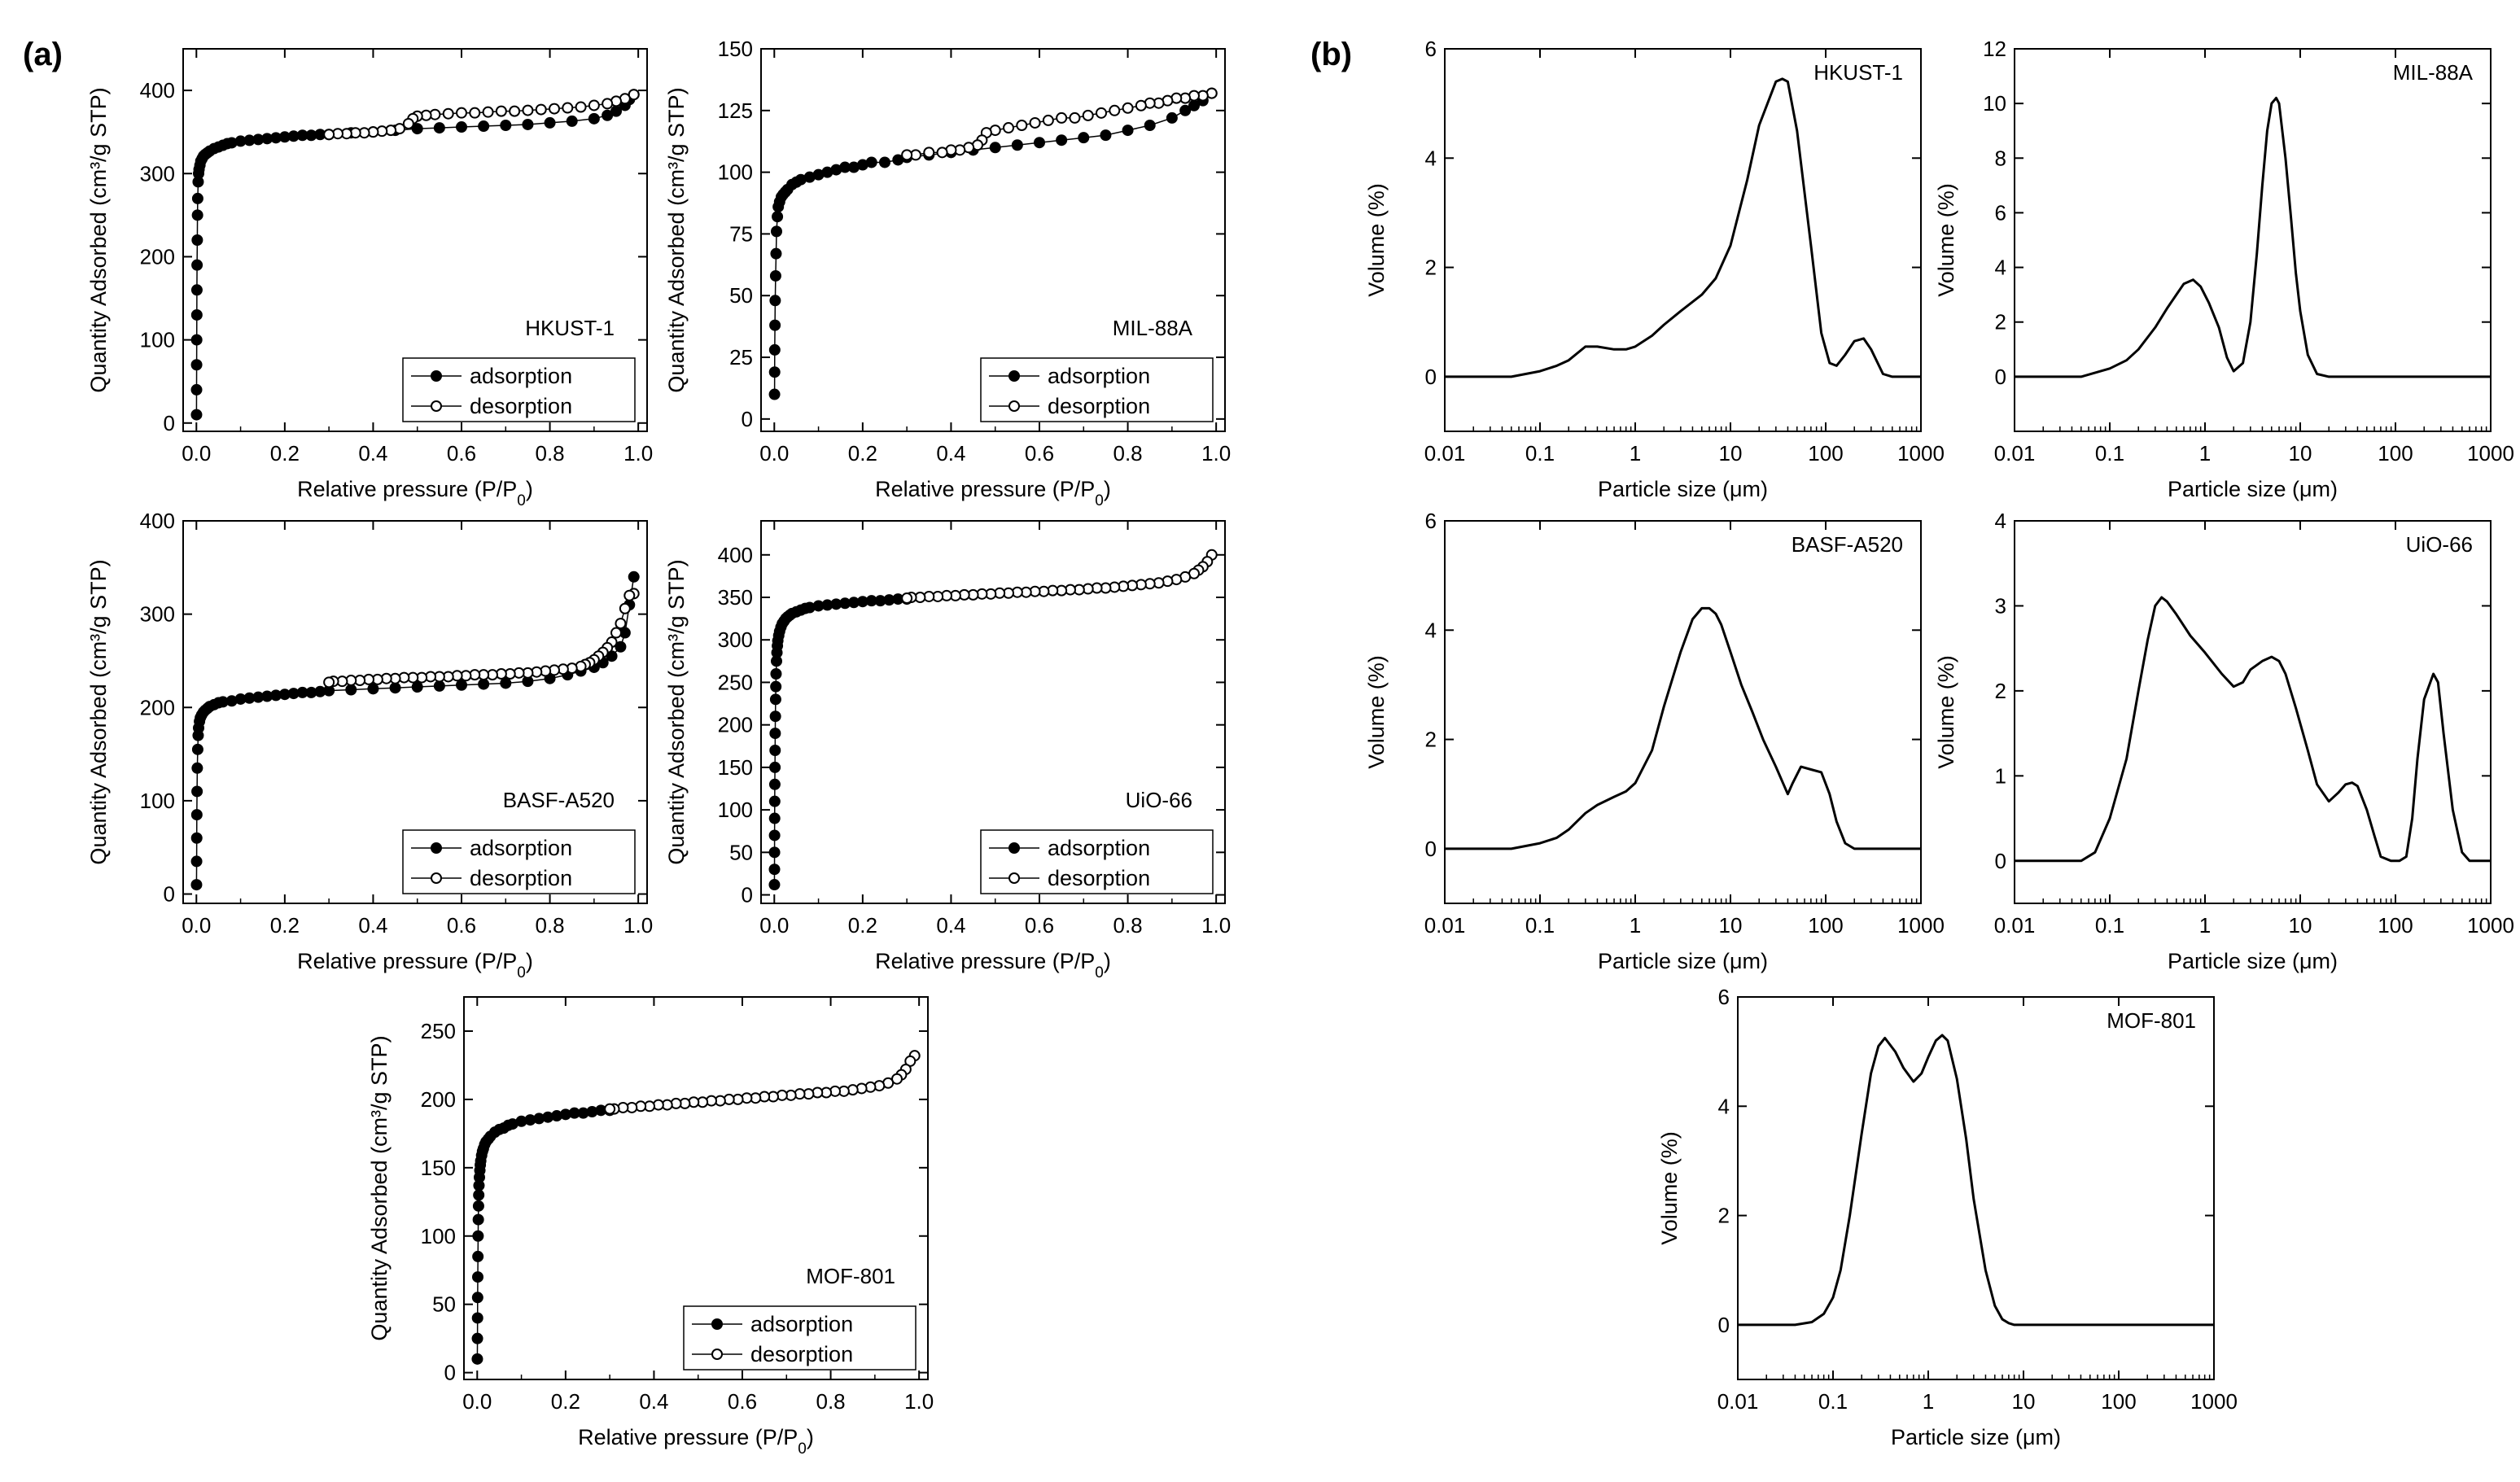 The width and height of the screenshot is (2520, 1482). Describe the element at coordinates (741, 233) in the screenshot. I see `y-tick-label: 75` at that location.